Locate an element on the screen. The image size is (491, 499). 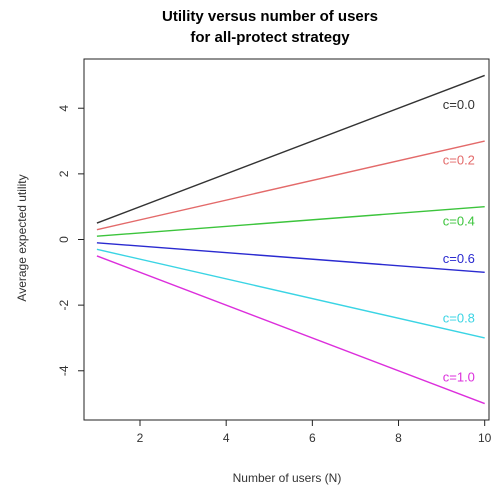
x-tick-label: 10 is located at coordinates (484, 438).